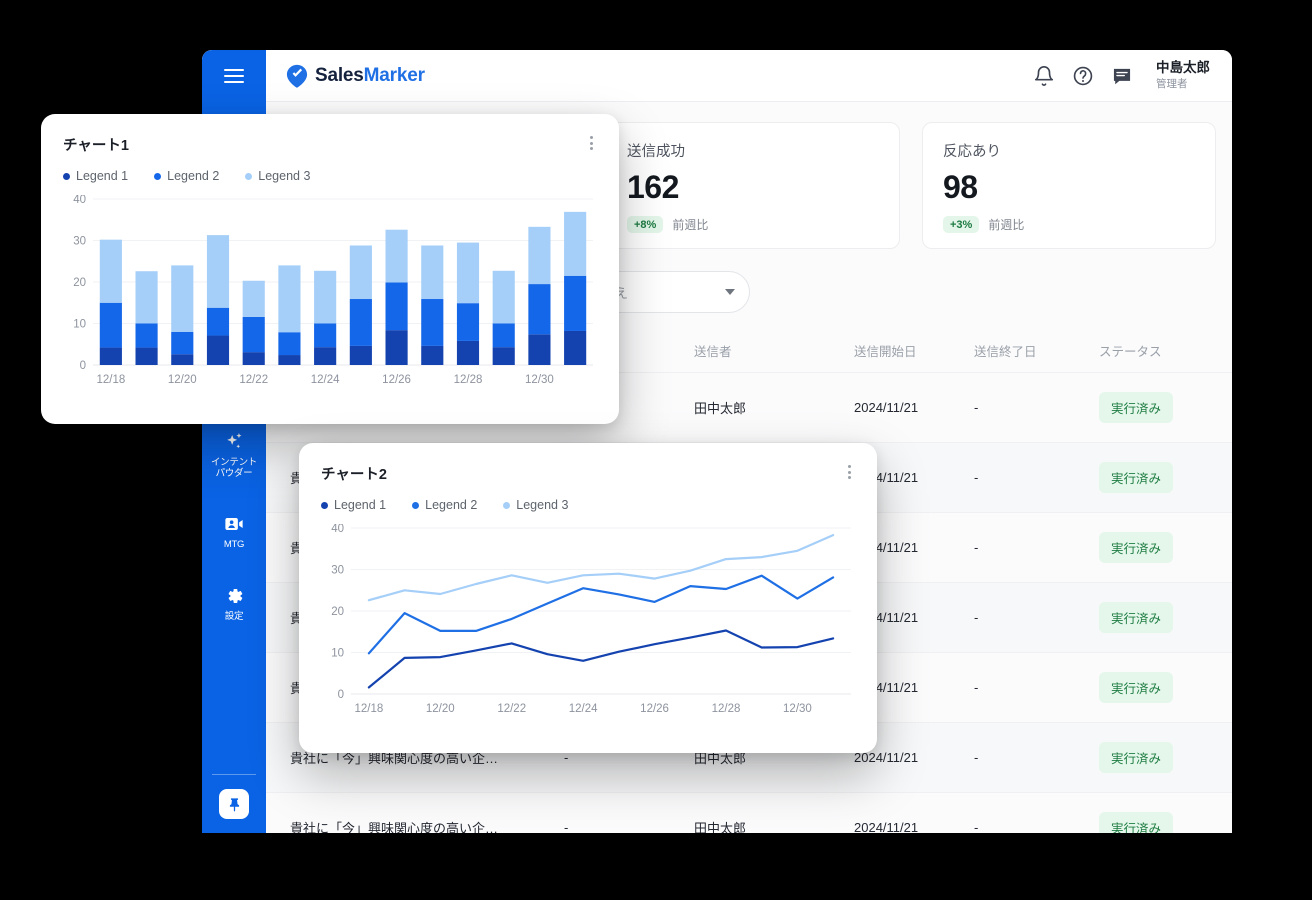  Describe the element at coordinates (339, 75) in the screenshot. I see `brand-name-part1: Sales` at that location.